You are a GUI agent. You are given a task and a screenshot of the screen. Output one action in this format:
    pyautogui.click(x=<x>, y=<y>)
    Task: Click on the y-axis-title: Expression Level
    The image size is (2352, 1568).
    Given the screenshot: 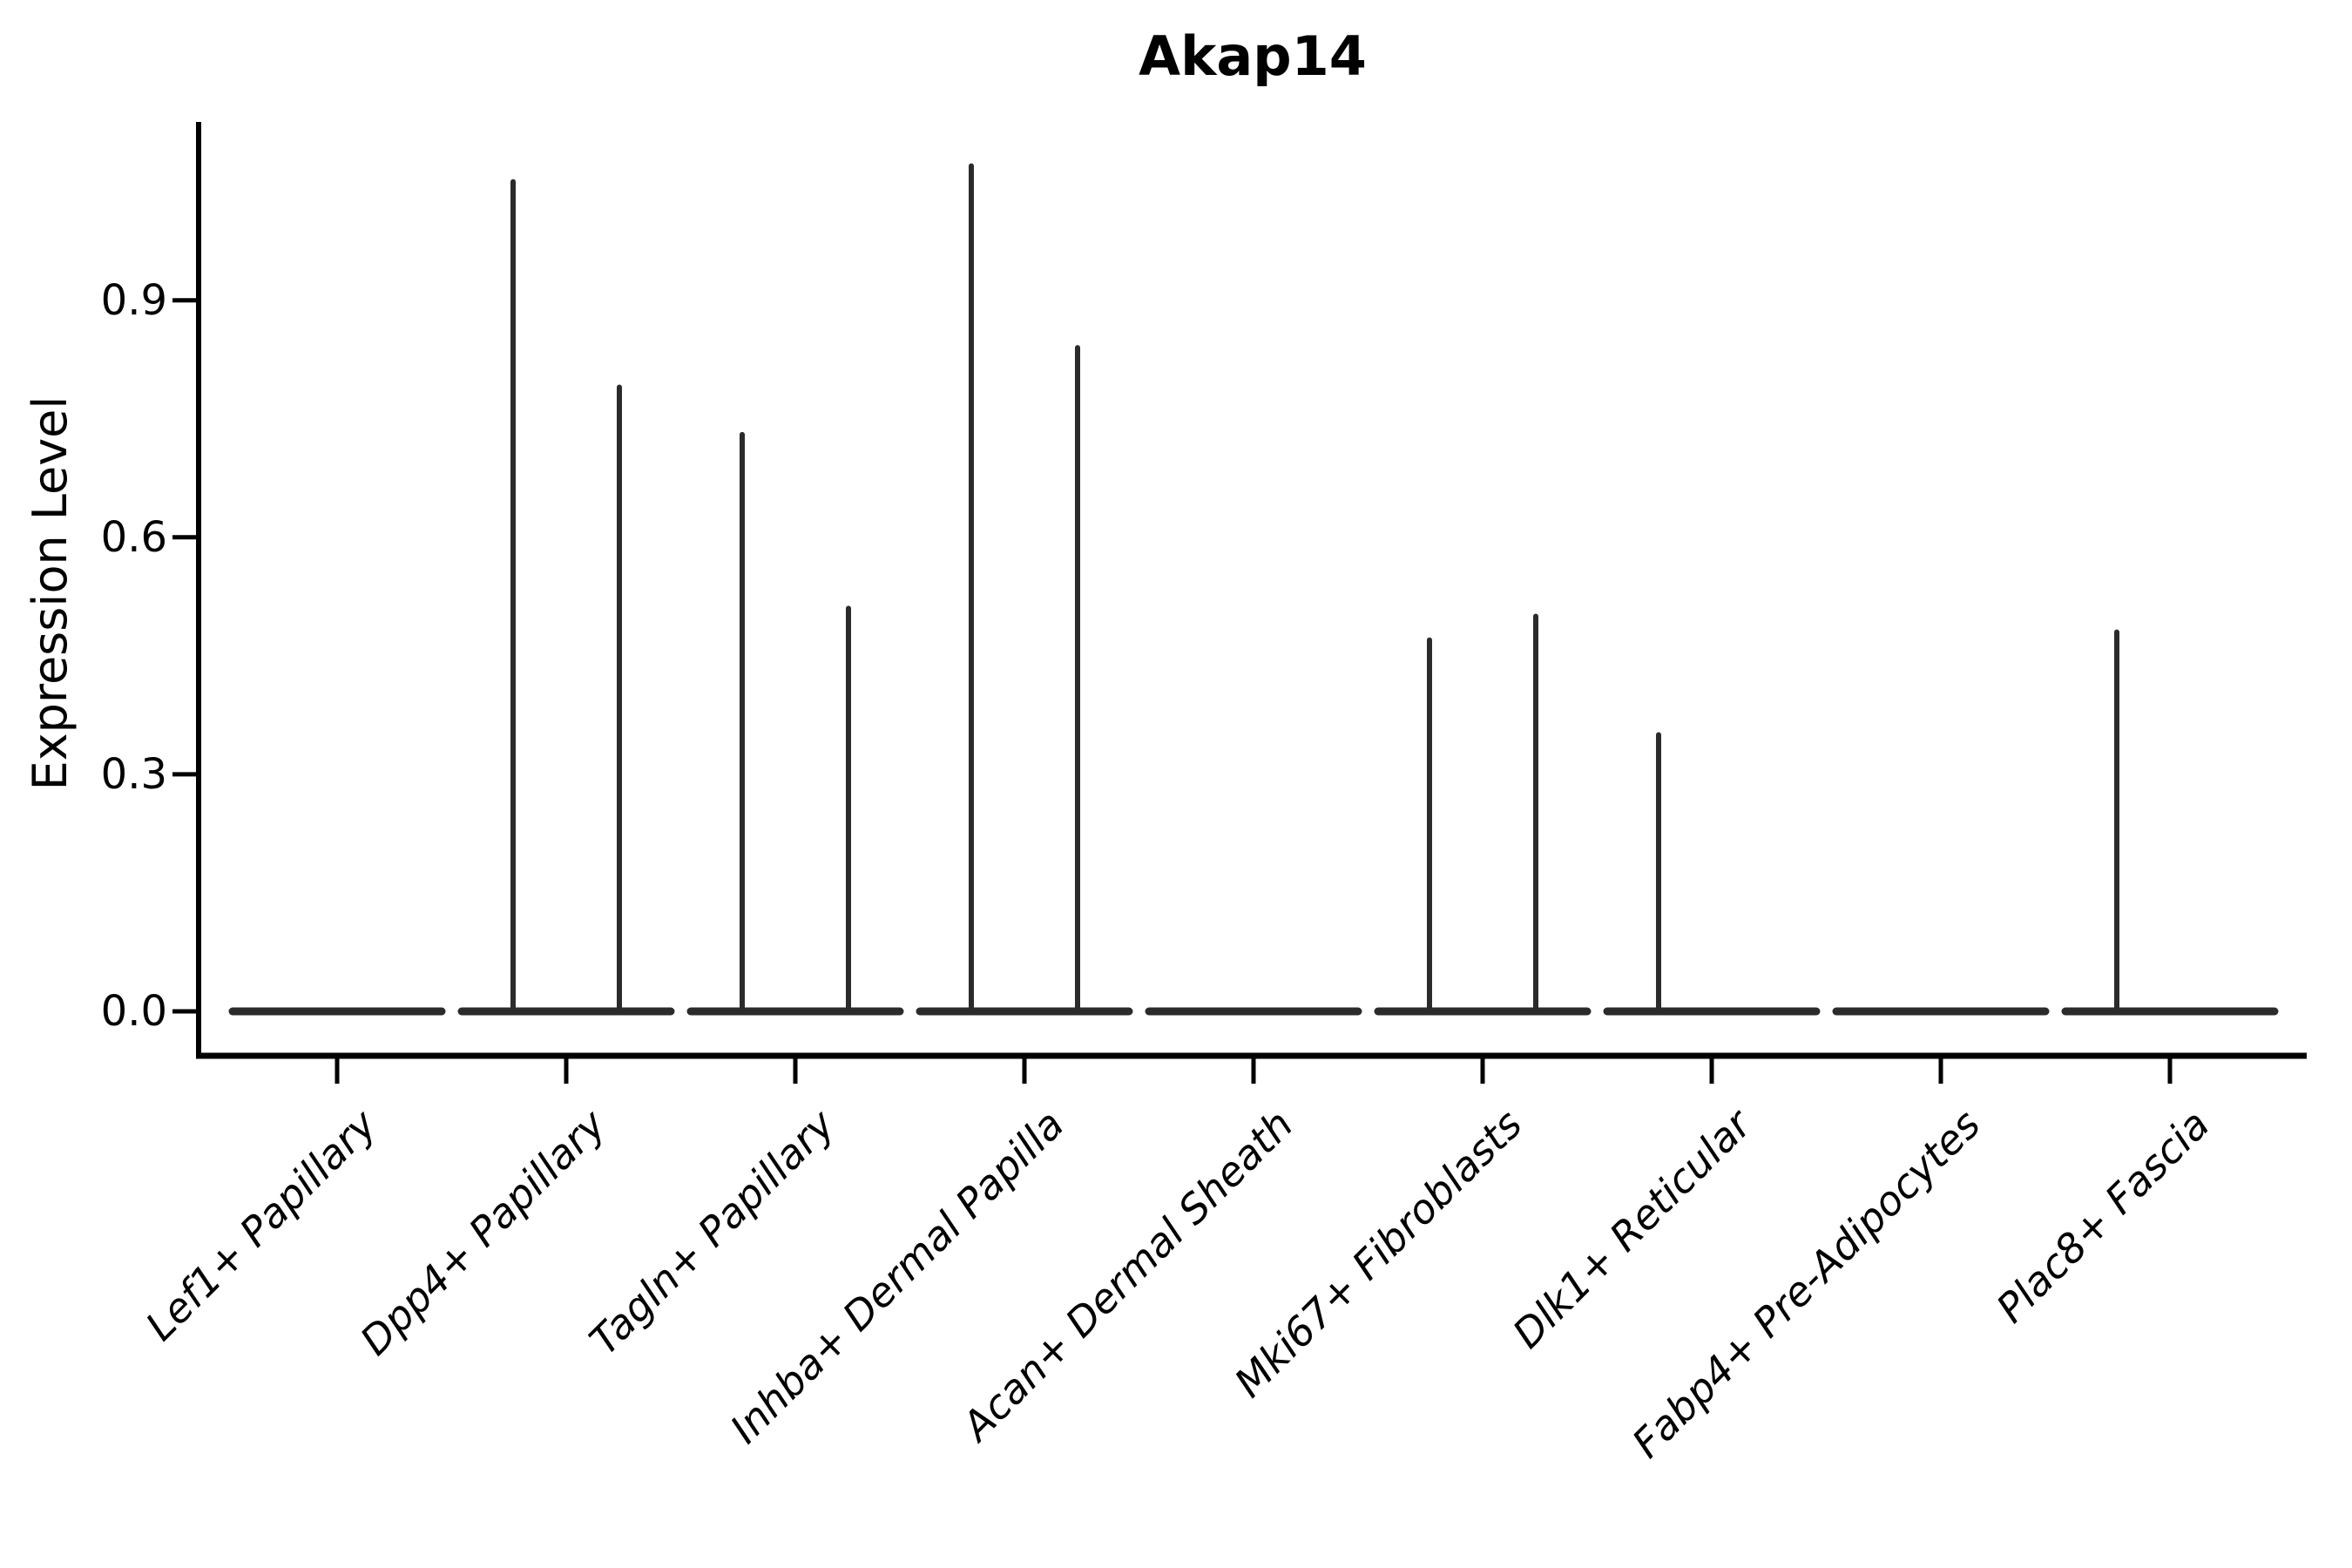 What is the action you would take?
    pyautogui.click(x=50, y=593)
    